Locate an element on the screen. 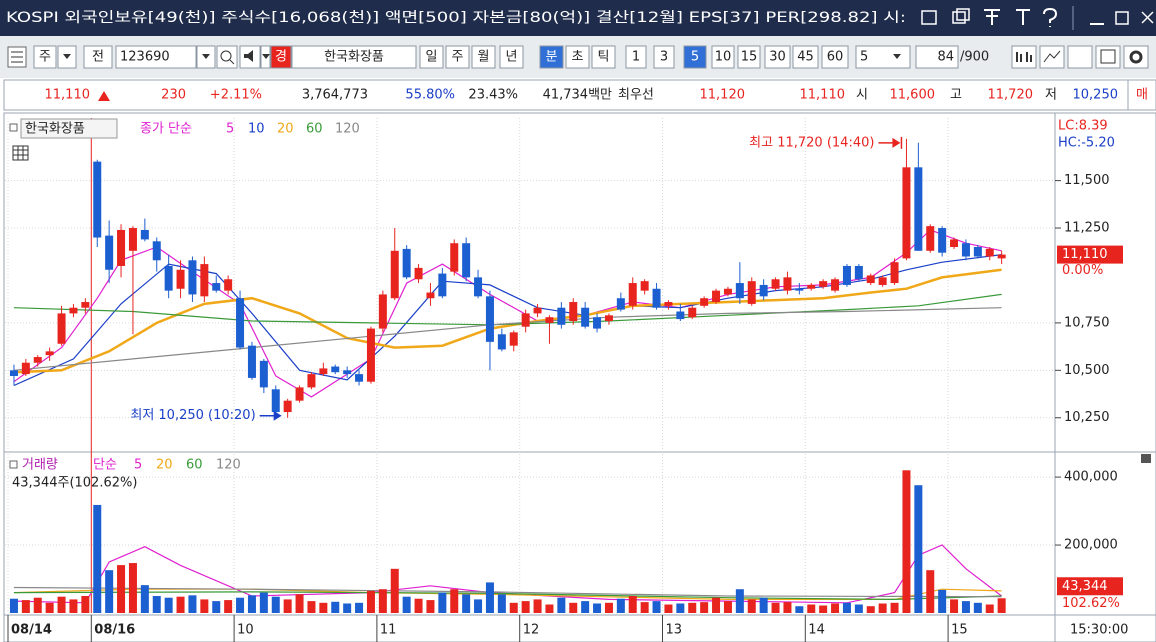 The width and height of the screenshot is (1156, 642). last-price: 11,110 is located at coordinates (1085, 254).